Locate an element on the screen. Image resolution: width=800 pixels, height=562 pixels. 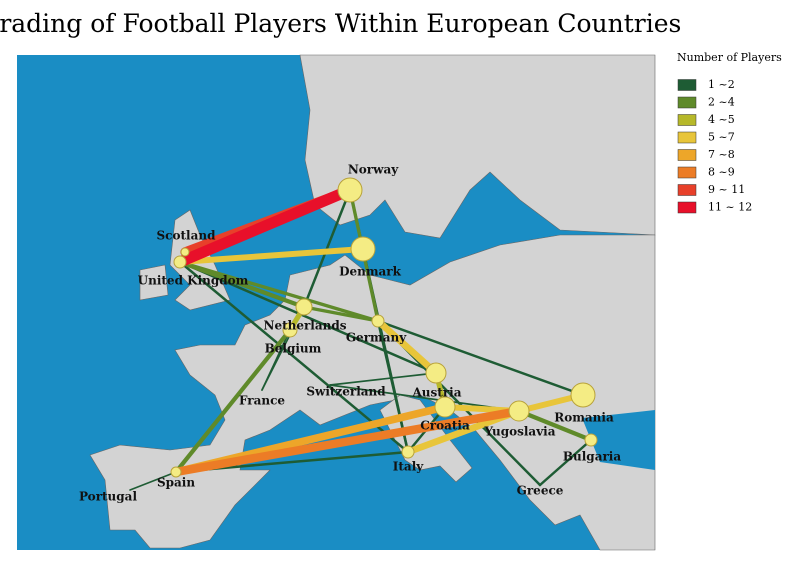
node-label: Greece is located at coordinates (540, 491).